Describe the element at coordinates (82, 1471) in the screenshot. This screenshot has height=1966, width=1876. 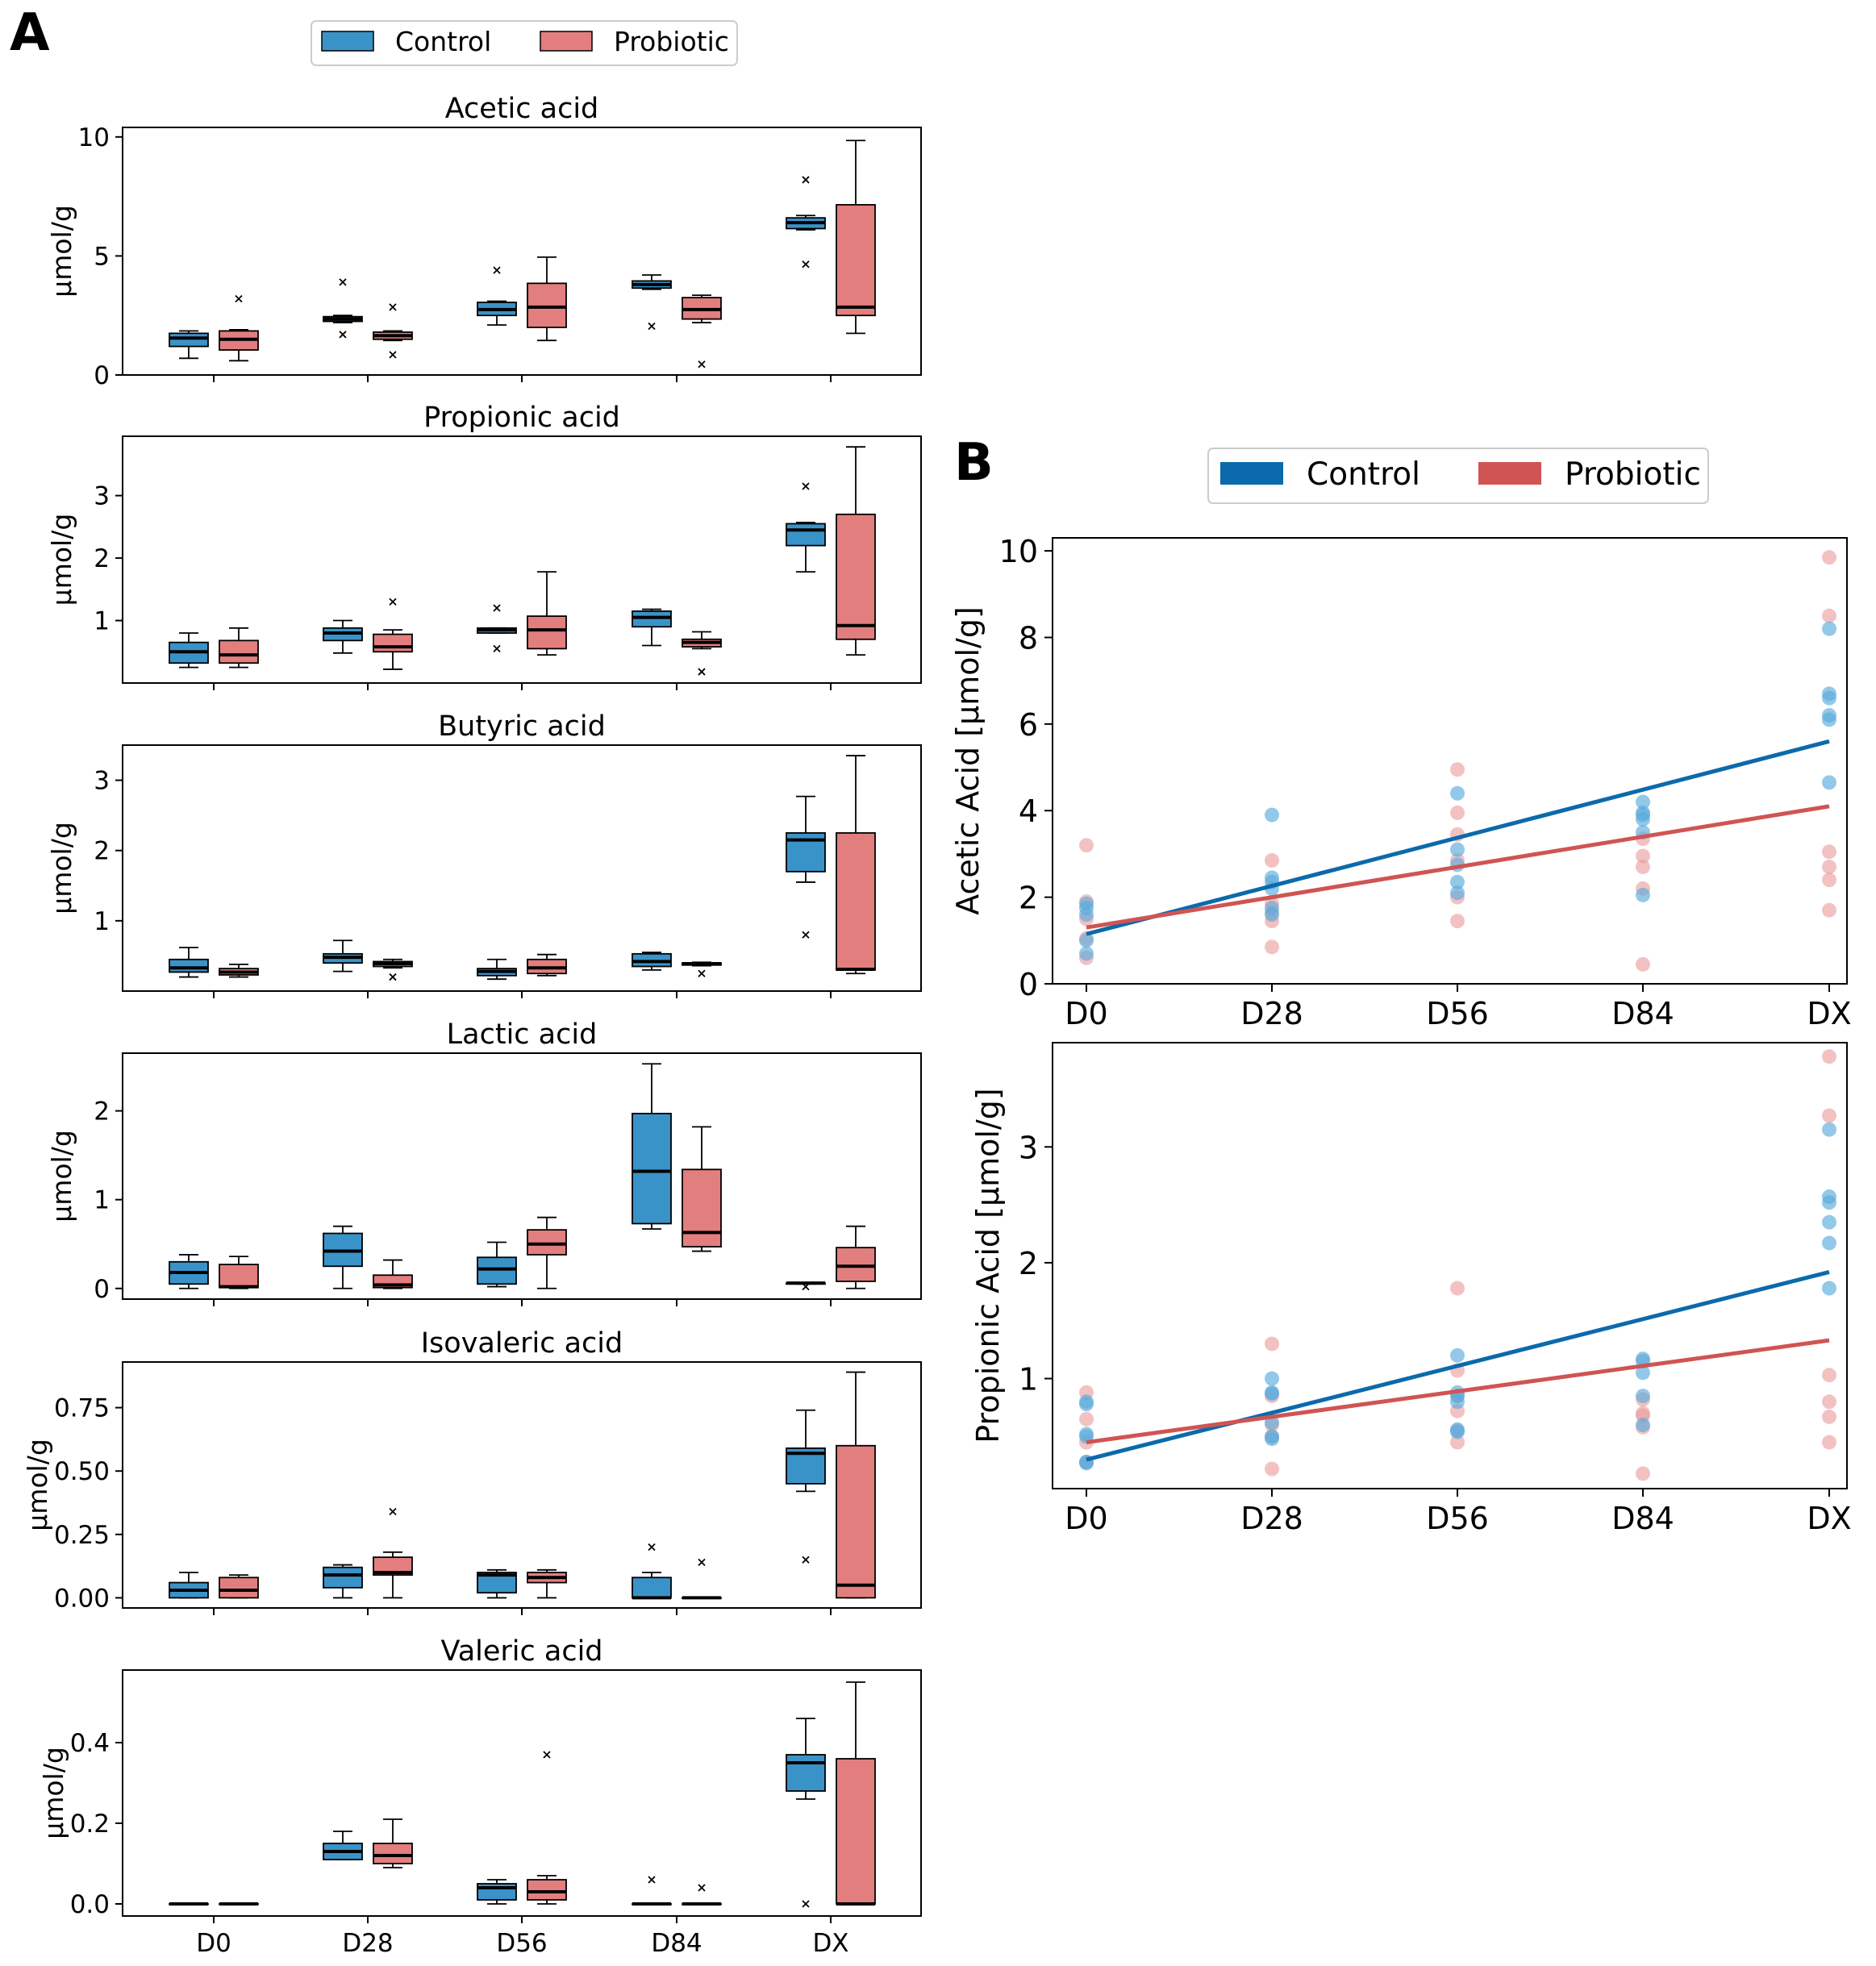
I see `y-tick-label: 0.50` at that location.